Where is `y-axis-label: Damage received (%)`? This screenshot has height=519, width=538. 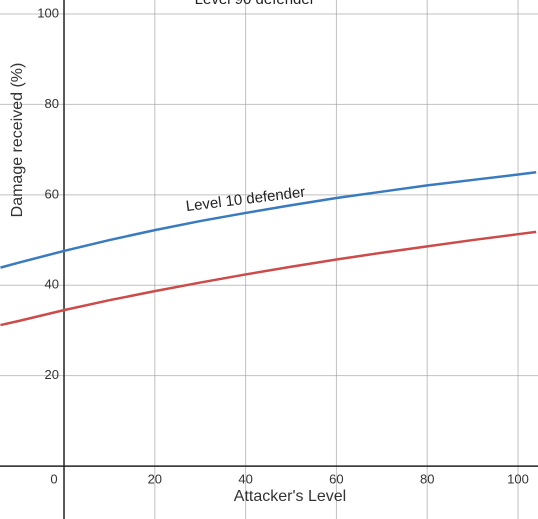 y-axis-label: Damage received (%) is located at coordinates (17, 140).